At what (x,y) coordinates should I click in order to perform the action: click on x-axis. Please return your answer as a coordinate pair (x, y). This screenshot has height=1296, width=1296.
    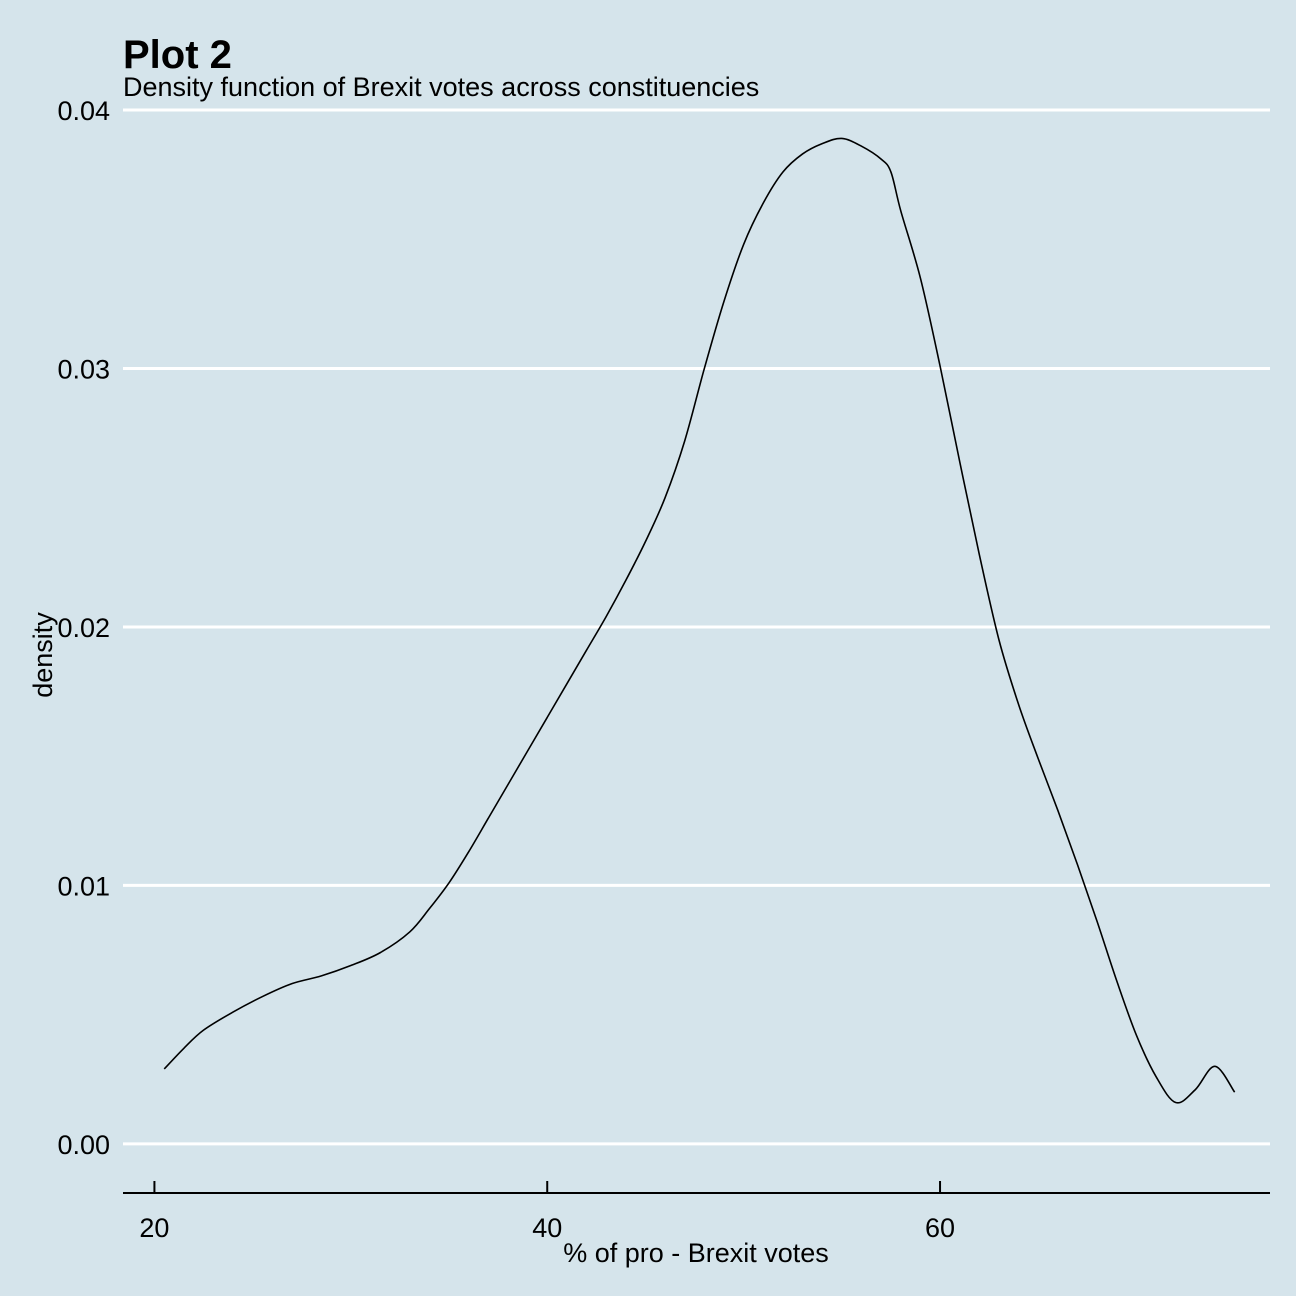
    Looking at the image, I should click on (696, 1187).